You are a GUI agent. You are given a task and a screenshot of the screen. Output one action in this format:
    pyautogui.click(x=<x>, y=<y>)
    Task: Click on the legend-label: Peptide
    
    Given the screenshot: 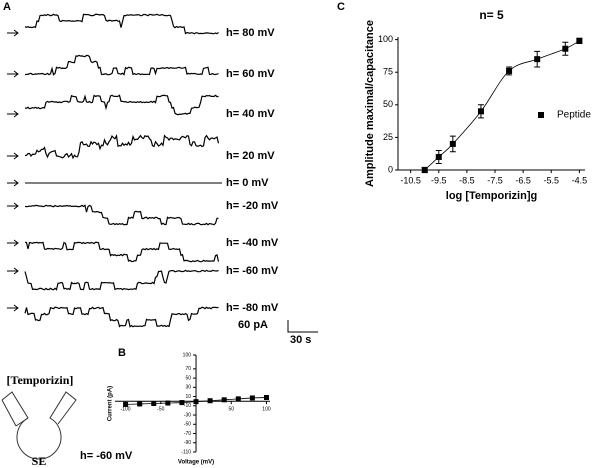 What is the action you would take?
    pyautogui.click(x=574, y=115)
    